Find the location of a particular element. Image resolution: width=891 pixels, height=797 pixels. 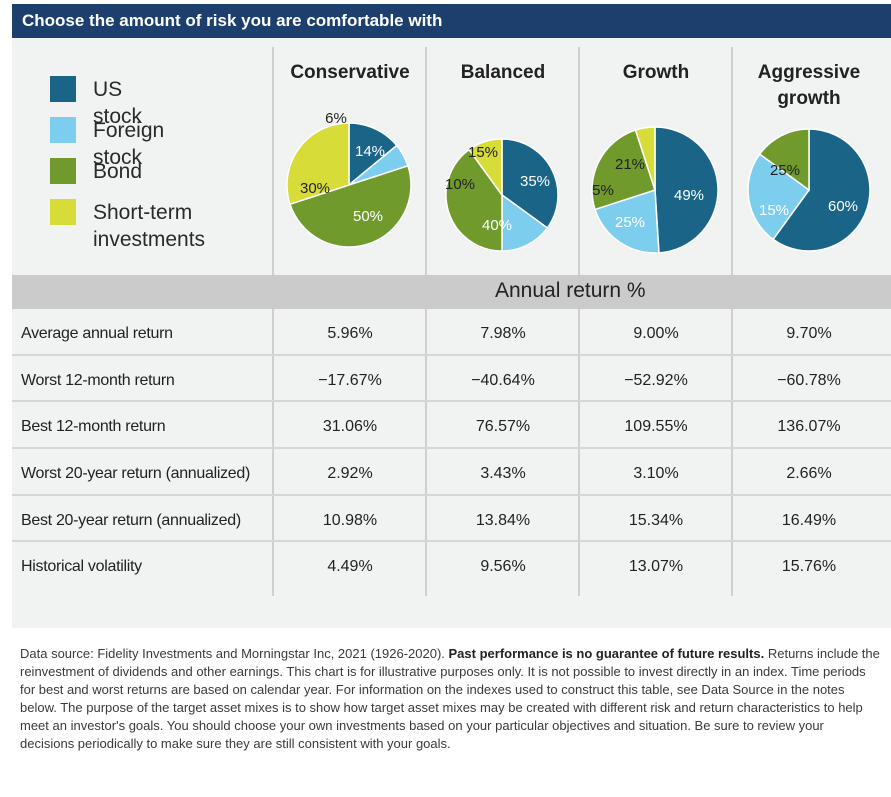

legend-label: US stock is located at coordinates (118, 103).